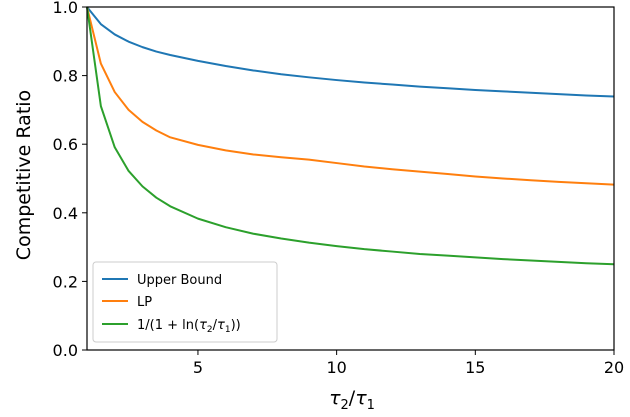  What do you see at coordinates (179, 280) in the screenshot?
I see `legend-label-upper-bound: Upper Bound` at bounding box center [179, 280].